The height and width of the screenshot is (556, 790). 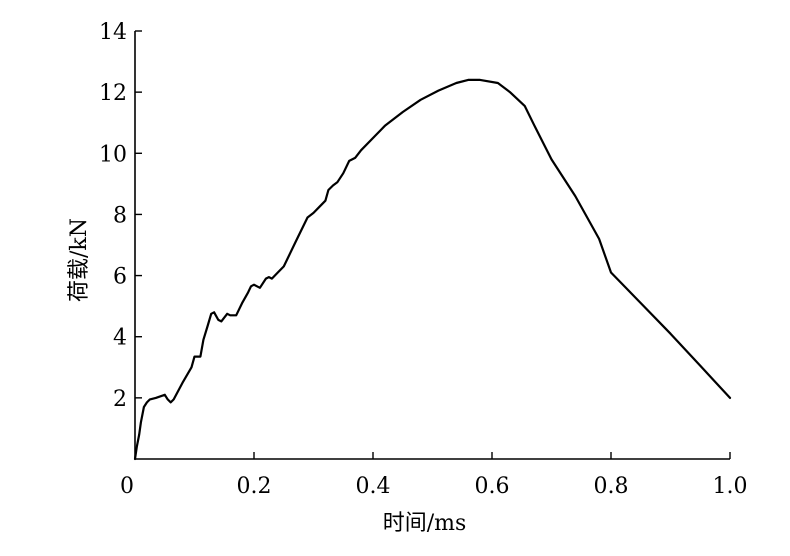 I want to click on x-axis-title: 时间/ms, so click(x=425, y=523).